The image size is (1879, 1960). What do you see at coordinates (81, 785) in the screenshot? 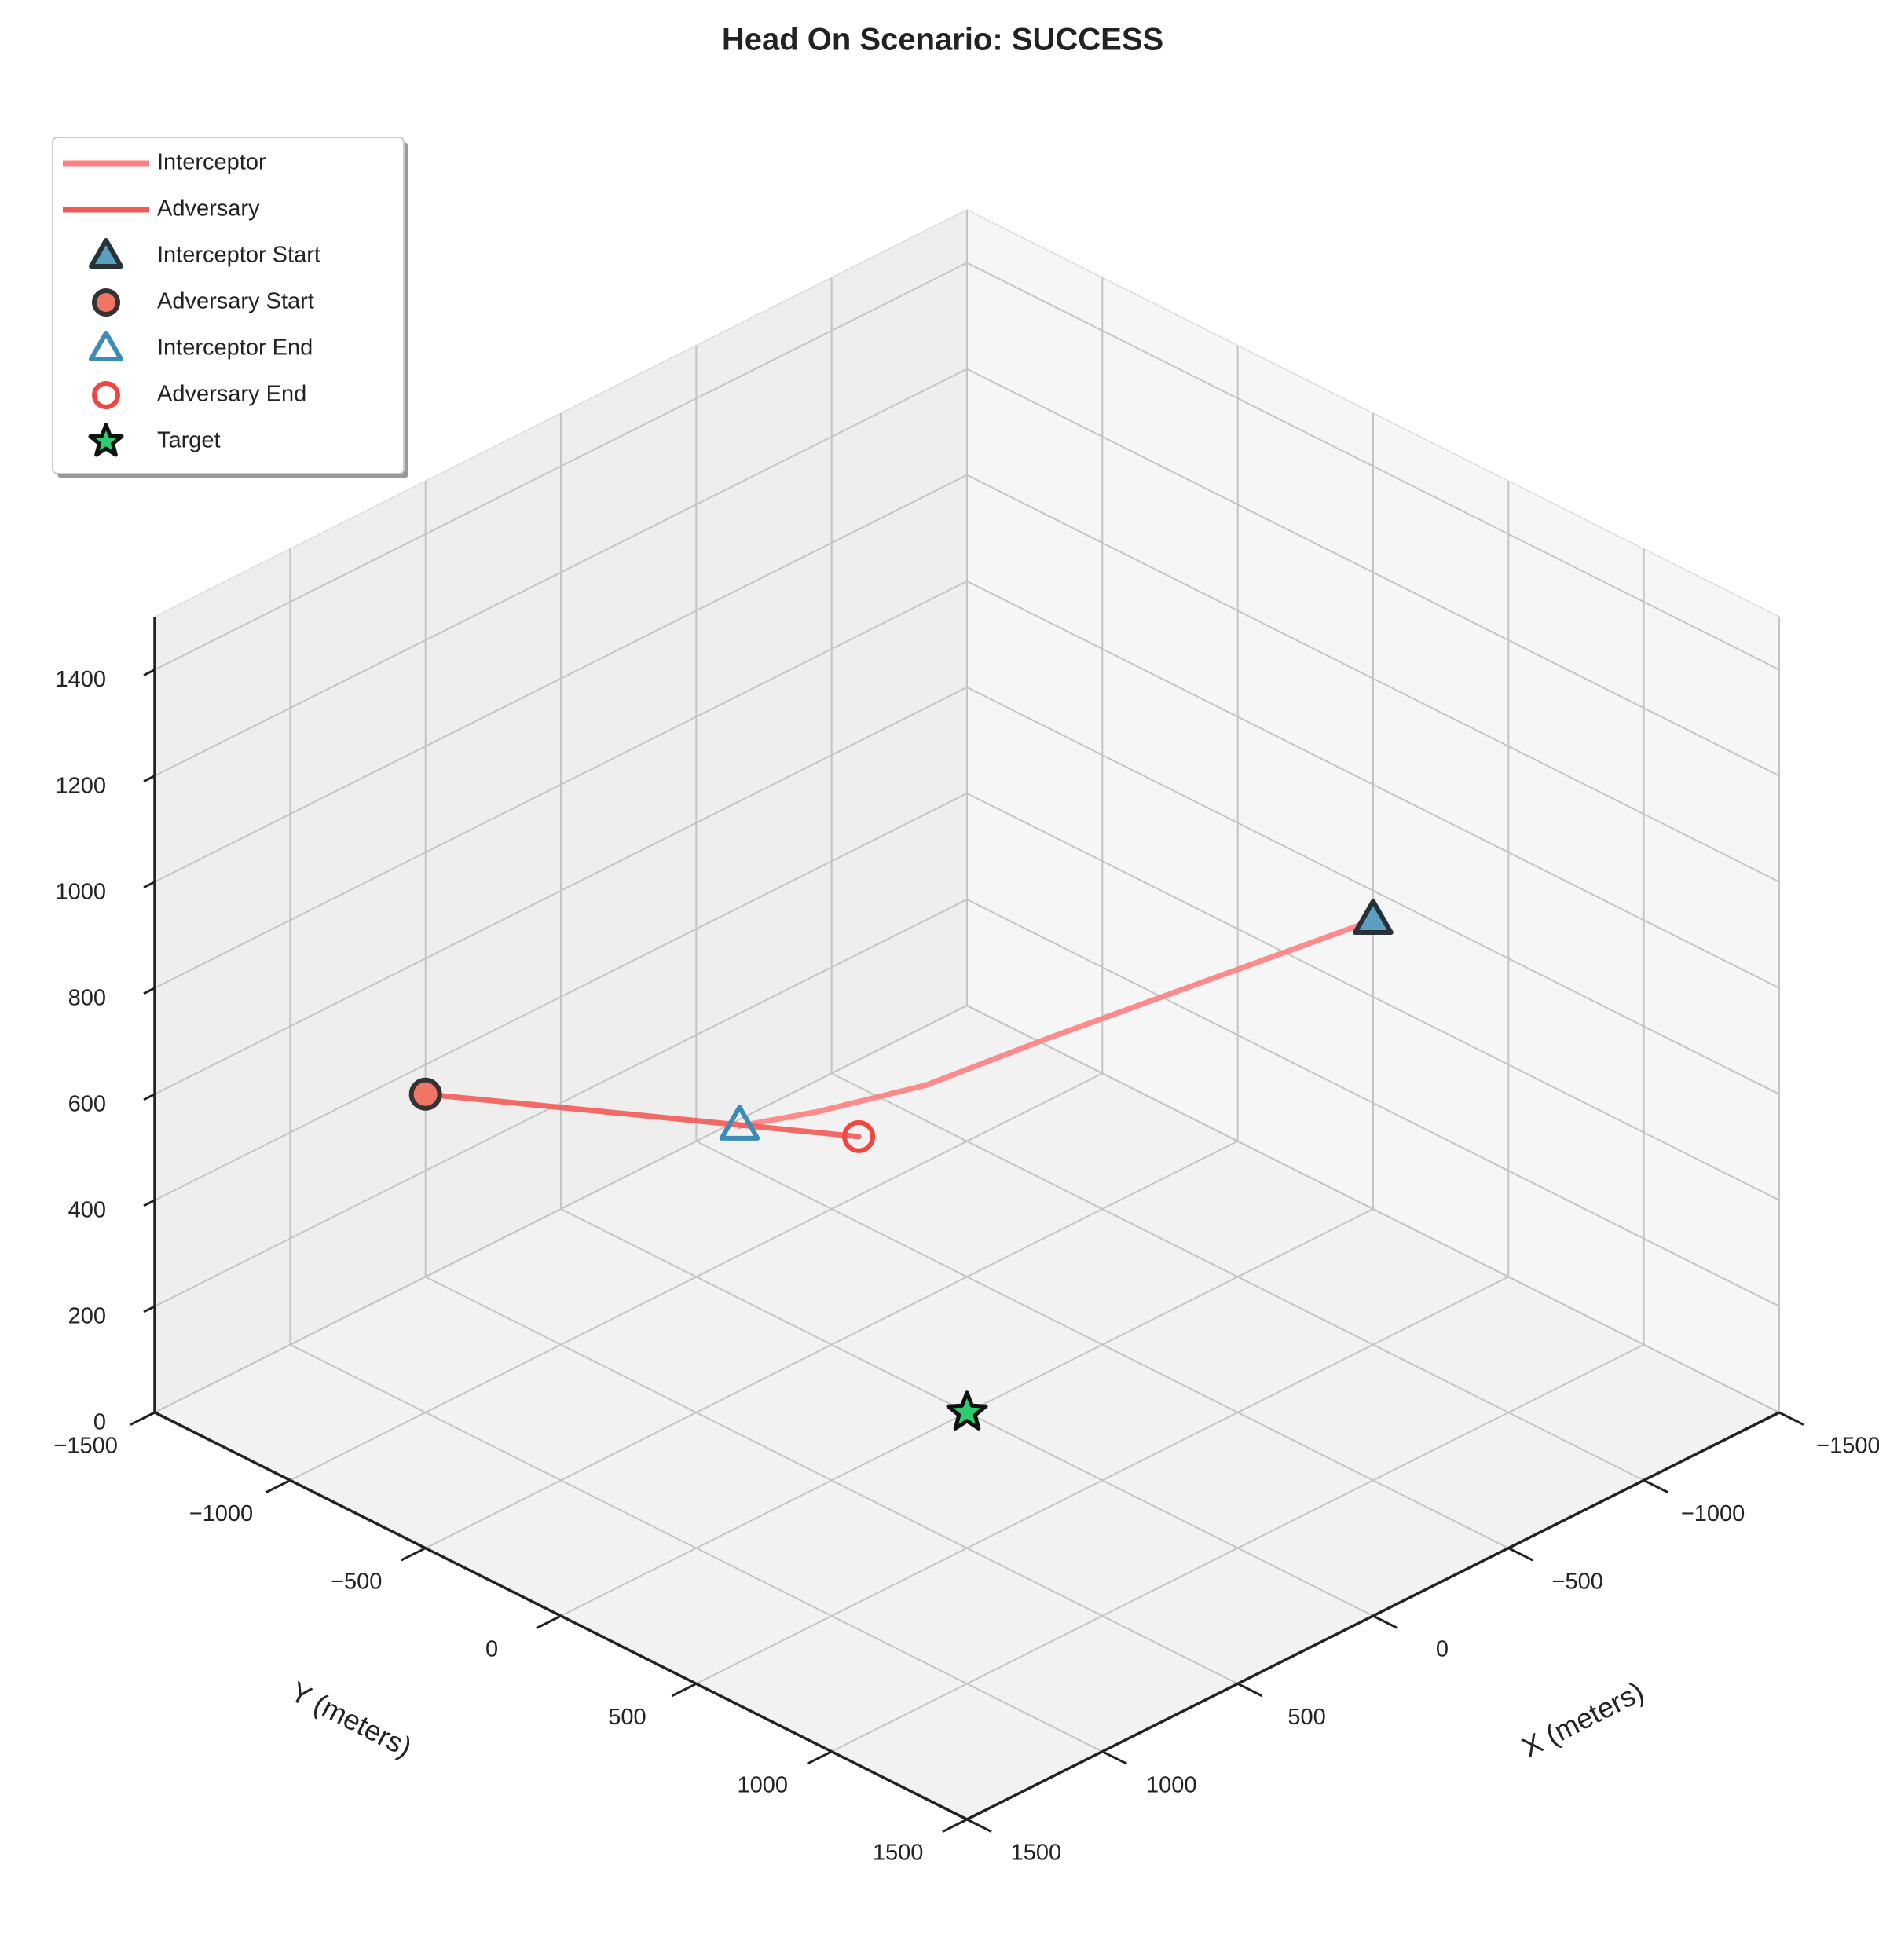
I see `z-tick-label: 1200` at bounding box center [81, 785].